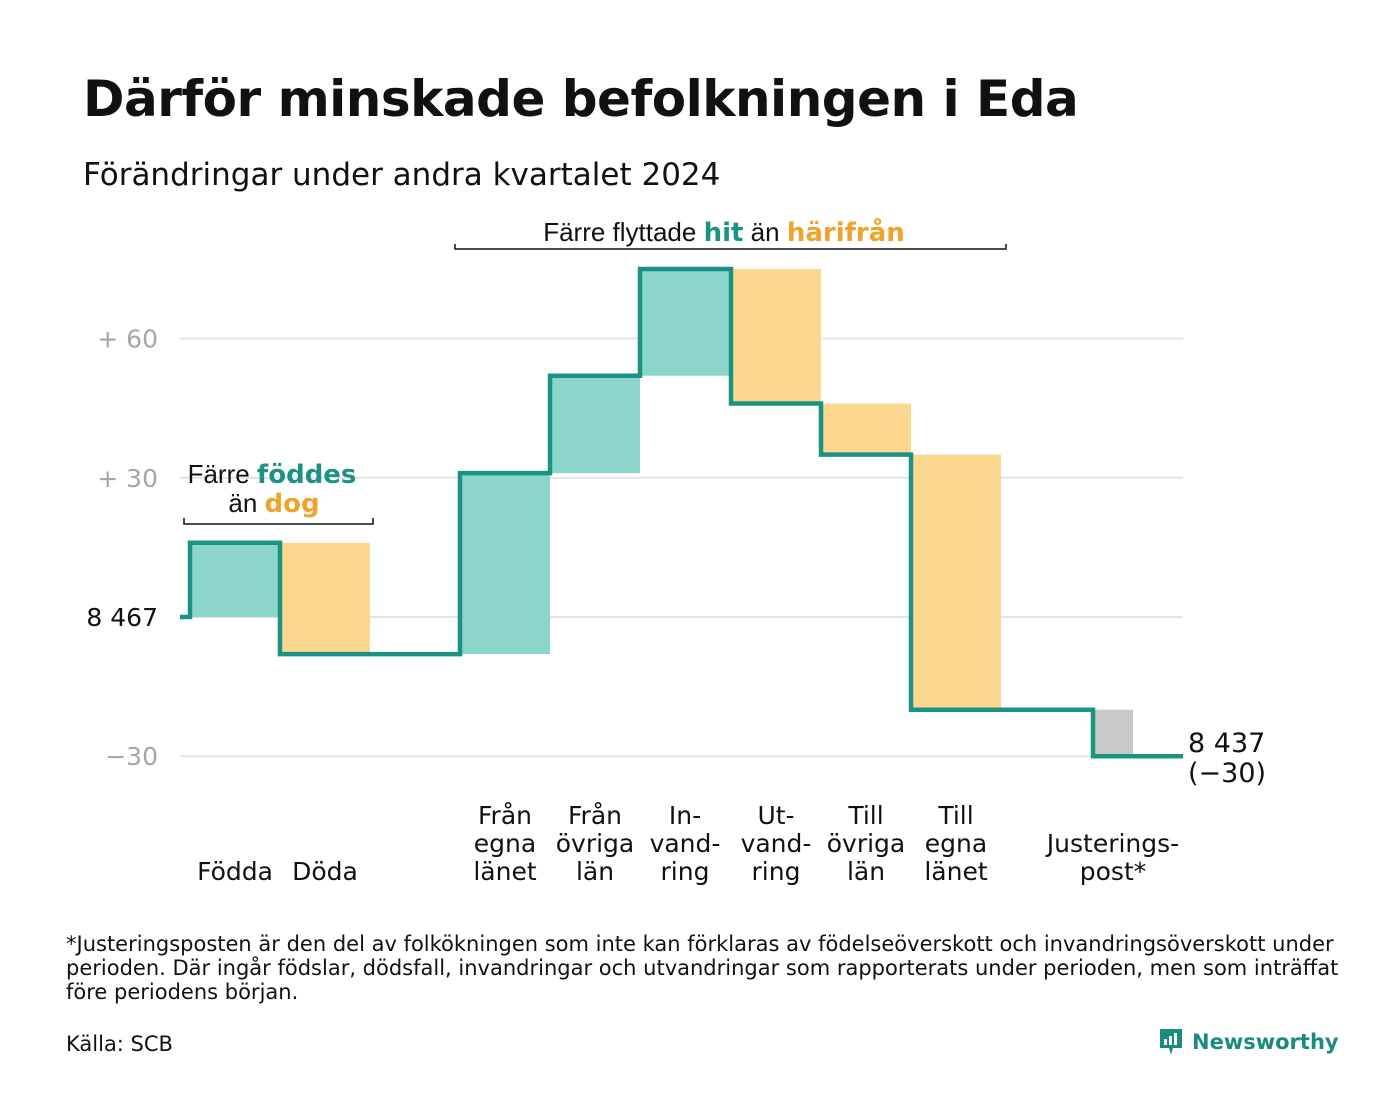  I want to click on category-label: In-, so click(685, 815).